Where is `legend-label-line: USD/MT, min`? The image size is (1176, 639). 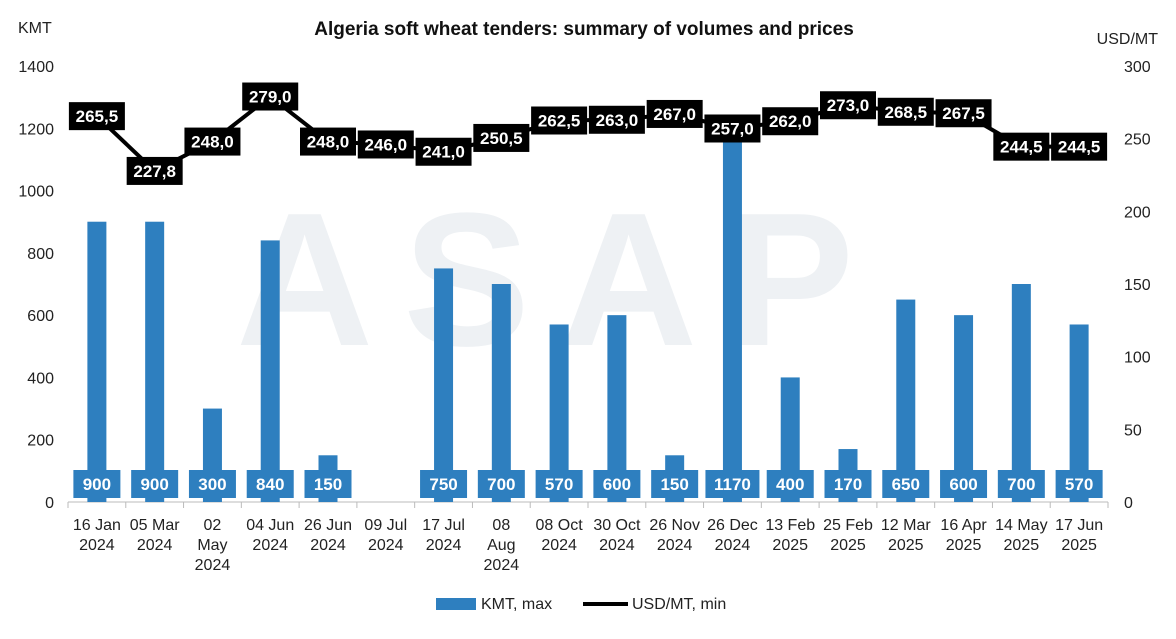 legend-label-line: USD/MT, min is located at coordinates (679, 604).